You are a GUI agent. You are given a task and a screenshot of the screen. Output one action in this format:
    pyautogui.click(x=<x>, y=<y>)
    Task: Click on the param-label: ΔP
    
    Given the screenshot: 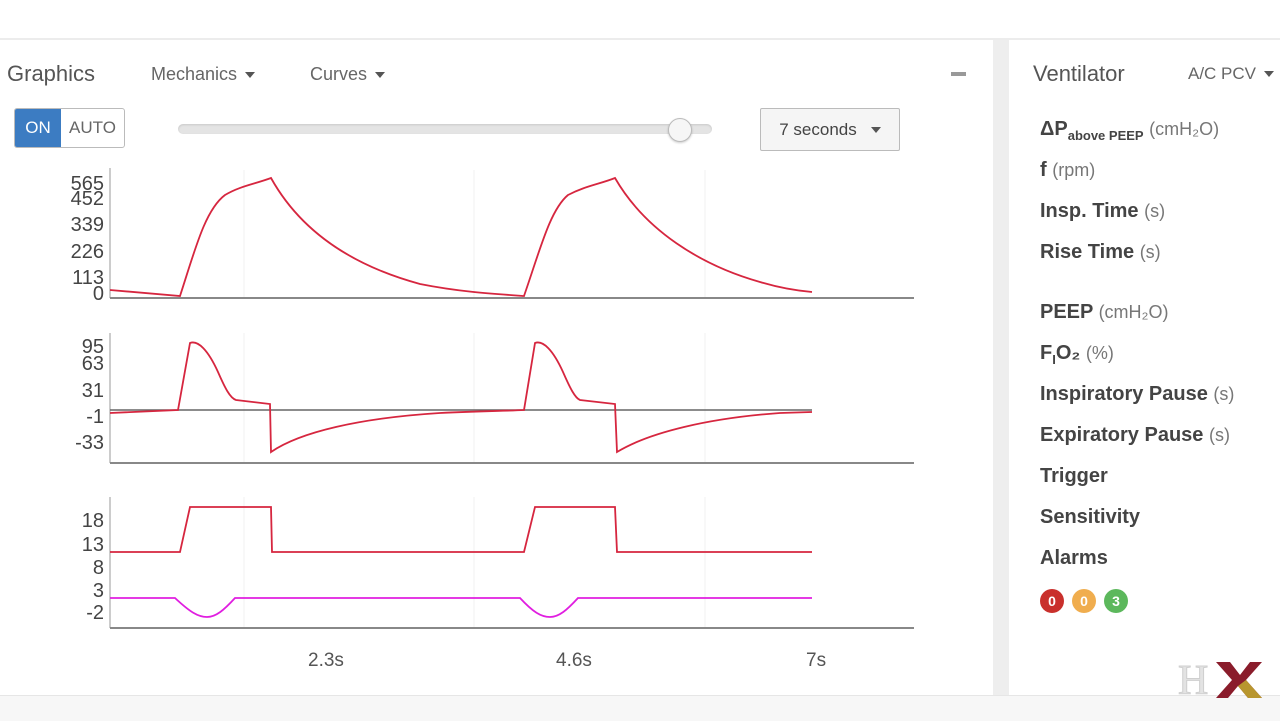 What is the action you would take?
    pyautogui.click(x=1054, y=129)
    